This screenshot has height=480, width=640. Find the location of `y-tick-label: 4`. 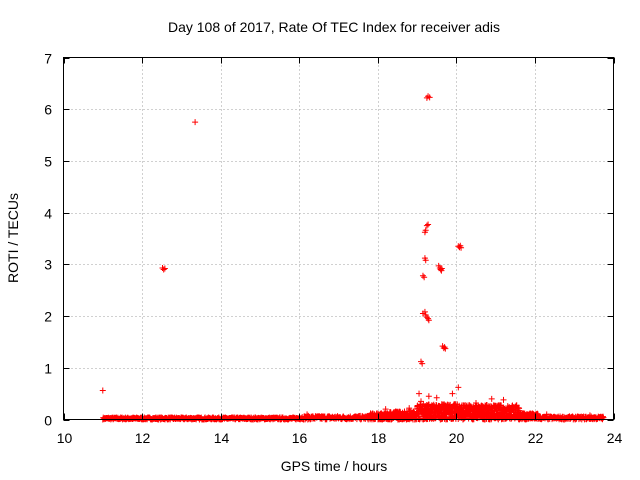

y-tick-label: 4 is located at coordinates (48, 214).